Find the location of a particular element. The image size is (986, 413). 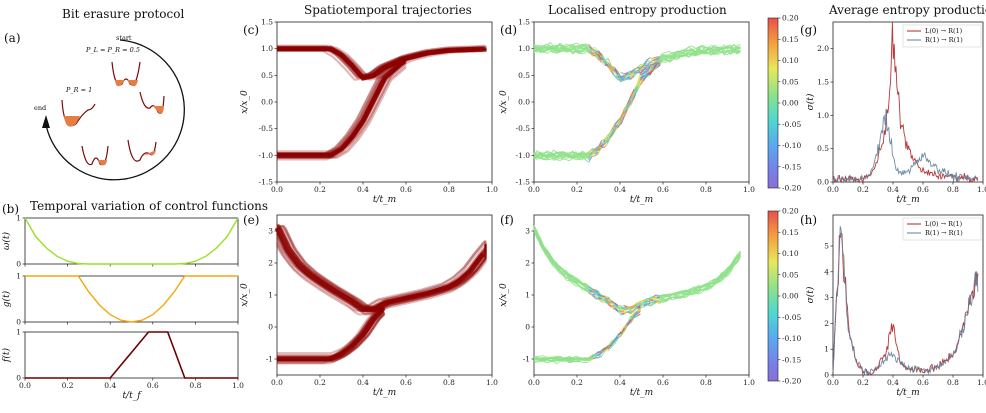

y-tick-label: 0.5 is located at coordinates (267, 75).